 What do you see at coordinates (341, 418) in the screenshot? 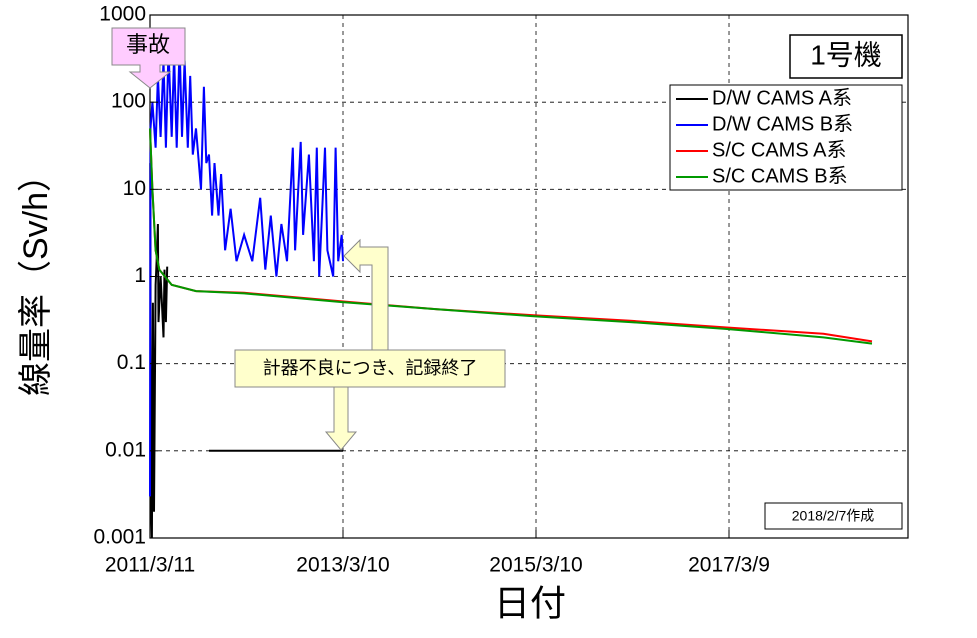
I see `arrow-down` at bounding box center [341, 418].